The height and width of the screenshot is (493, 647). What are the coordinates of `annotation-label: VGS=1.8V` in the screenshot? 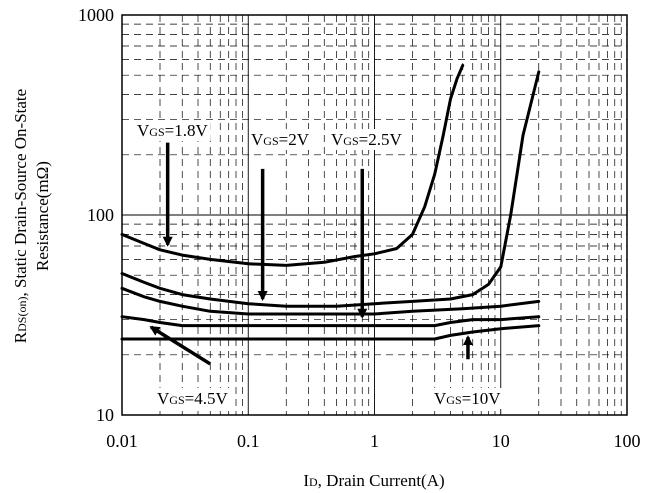 It's located at (172, 130).